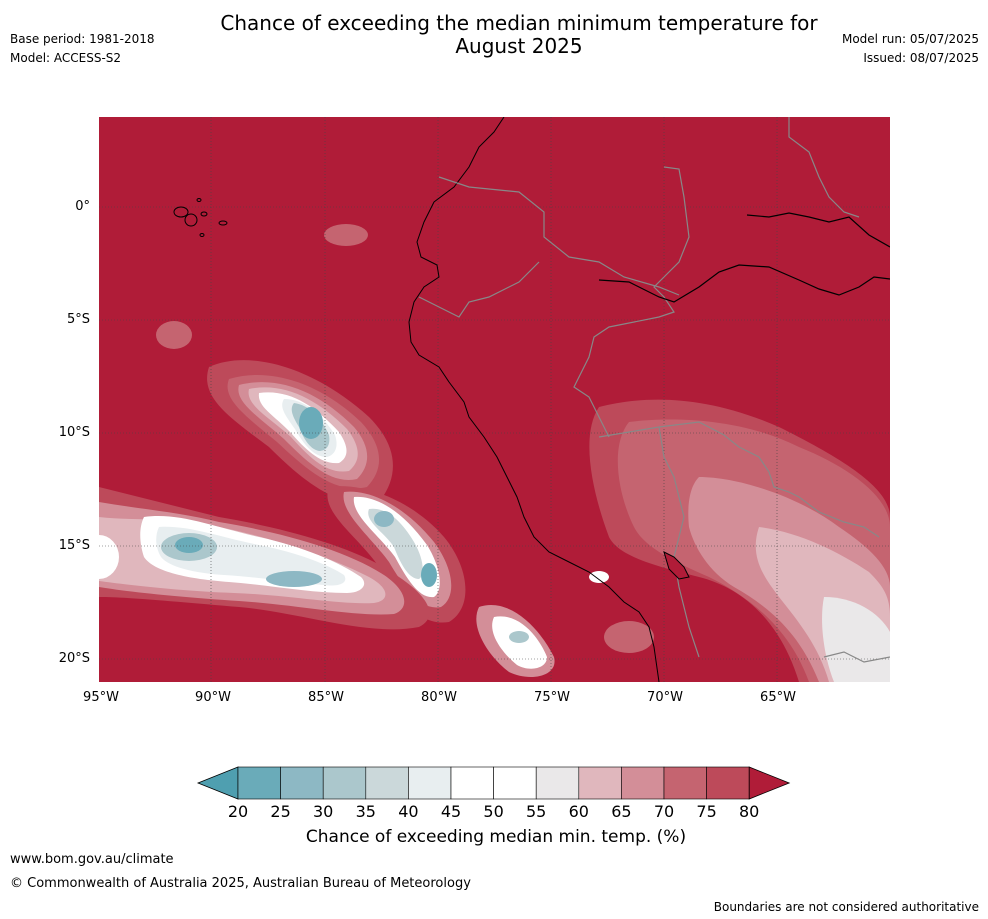 The image size is (988, 919). What do you see at coordinates (396, 554) in the screenshot?
I see `contour-streak-middle` at bounding box center [396, 554].